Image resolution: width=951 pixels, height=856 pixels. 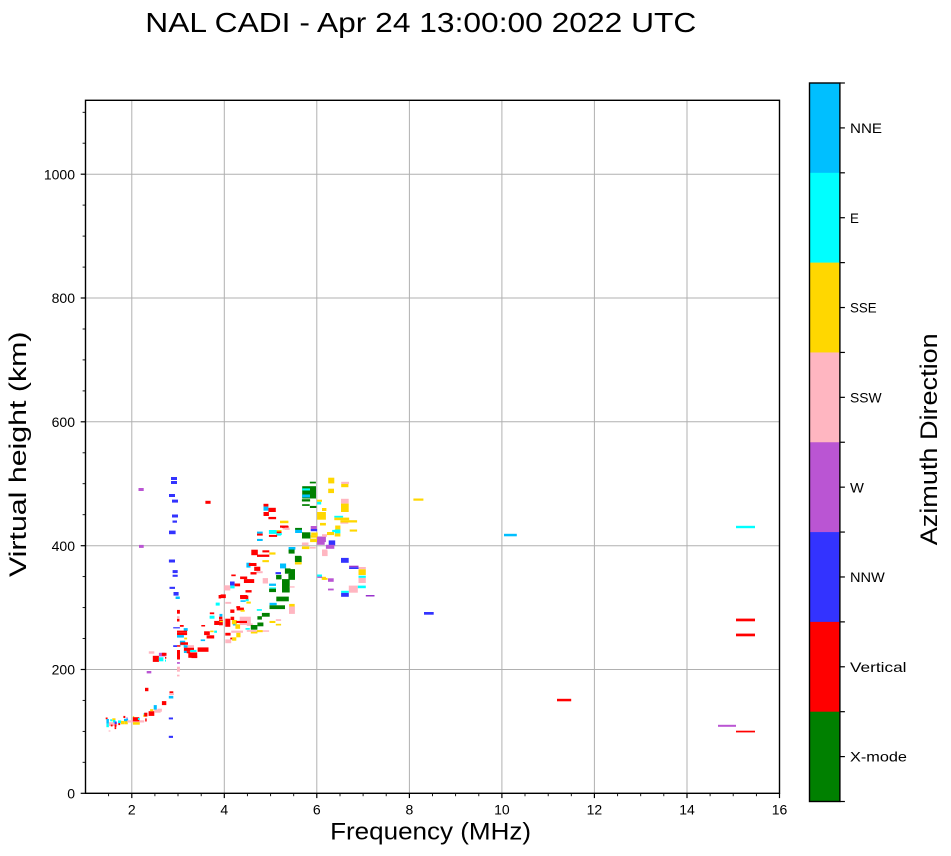 What do you see at coordinates (687, 809) in the screenshot?
I see `svg-text: 14` at bounding box center [687, 809].